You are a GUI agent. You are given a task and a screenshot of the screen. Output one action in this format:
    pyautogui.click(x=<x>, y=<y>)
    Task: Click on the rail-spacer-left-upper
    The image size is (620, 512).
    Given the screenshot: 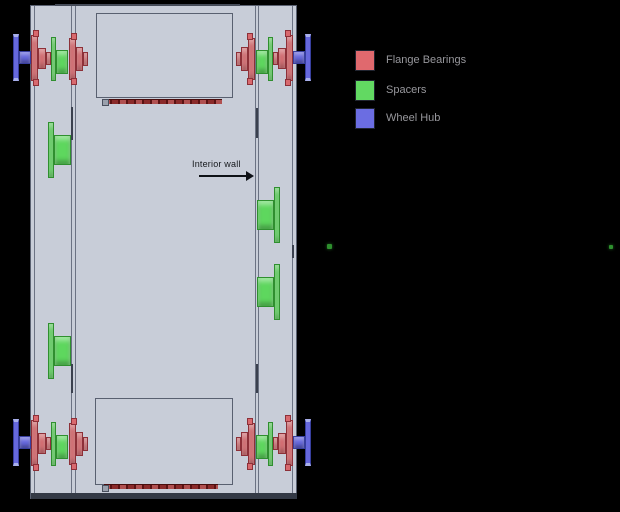 What is the action you would take?
    pyautogui.click(x=61, y=150)
    